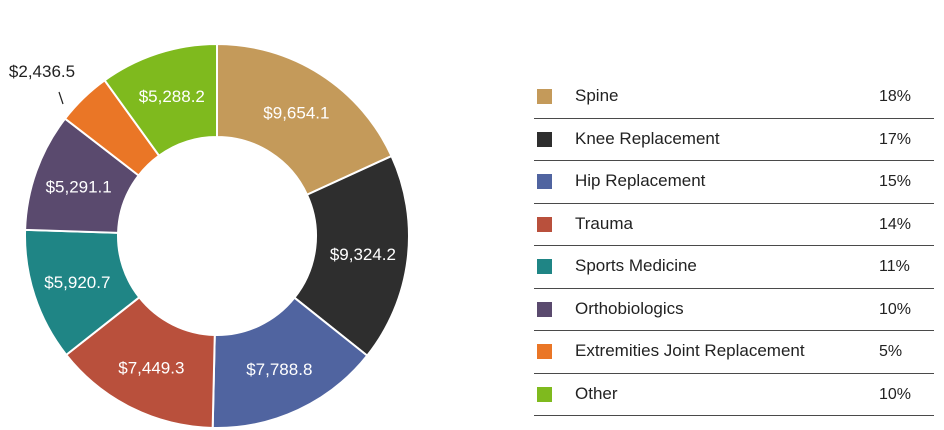 This screenshot has height=430, width=944. I want to click on slice-spine, so click(304, 119).